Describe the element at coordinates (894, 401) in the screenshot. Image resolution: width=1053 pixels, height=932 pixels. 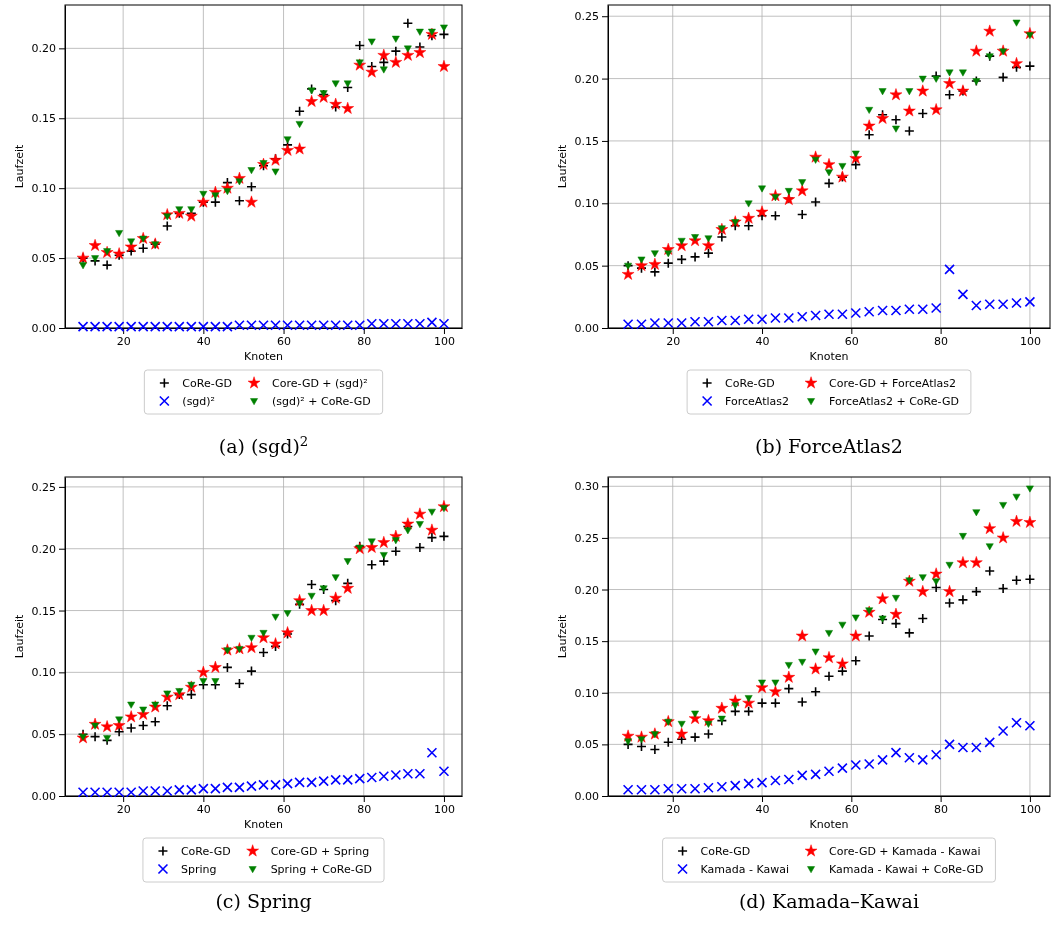
I see `legend-label: ForceAtlas2 + CoRe-GD` at that location.